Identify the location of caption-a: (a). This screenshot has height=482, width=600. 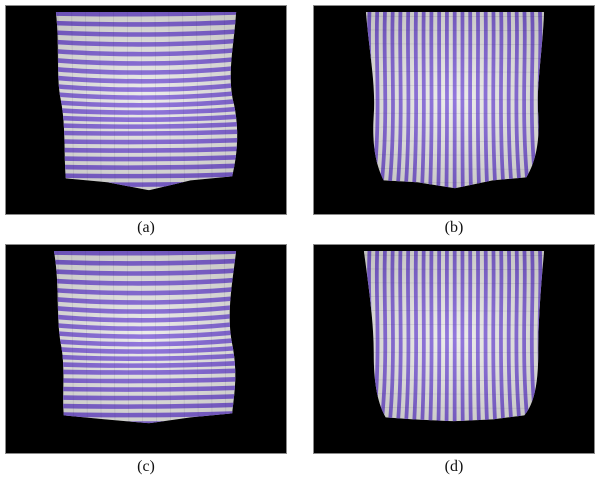
(146, 227).